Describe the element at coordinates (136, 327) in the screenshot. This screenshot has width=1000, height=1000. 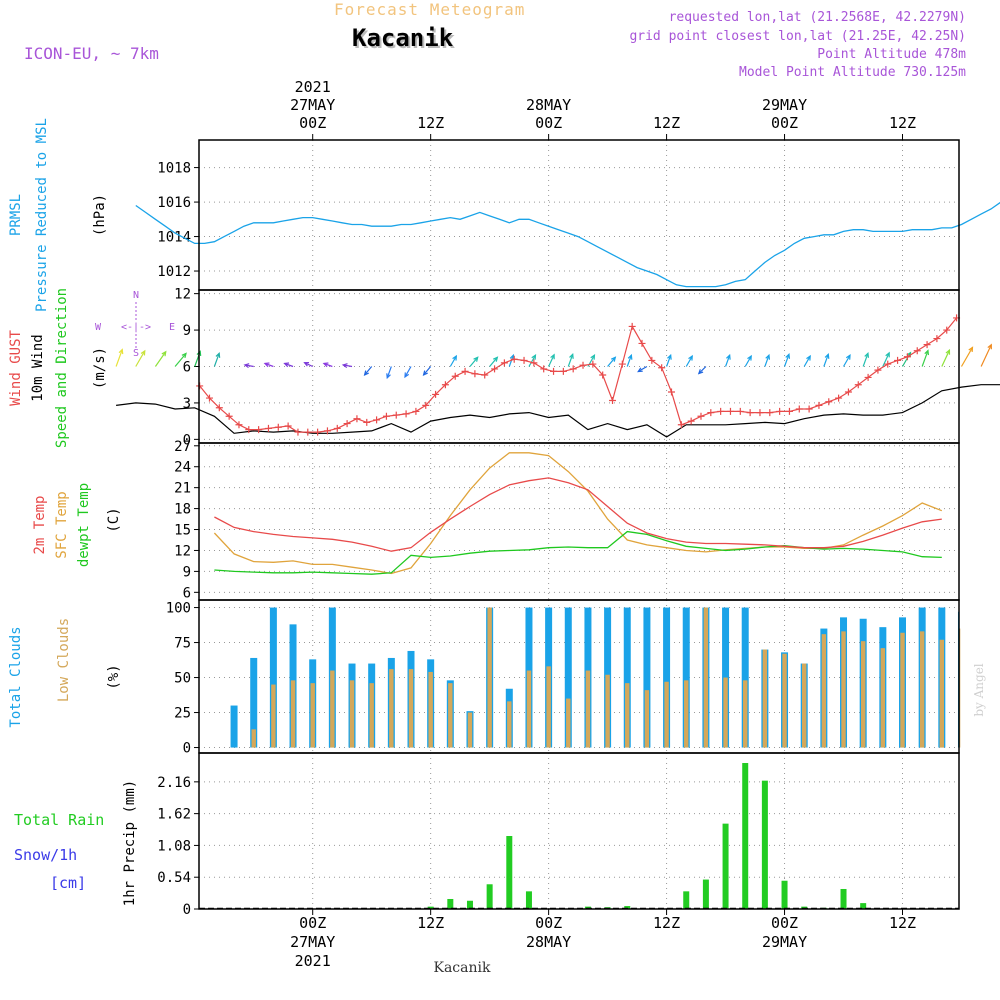
I see `compass-arrows: <-|->` at that location.